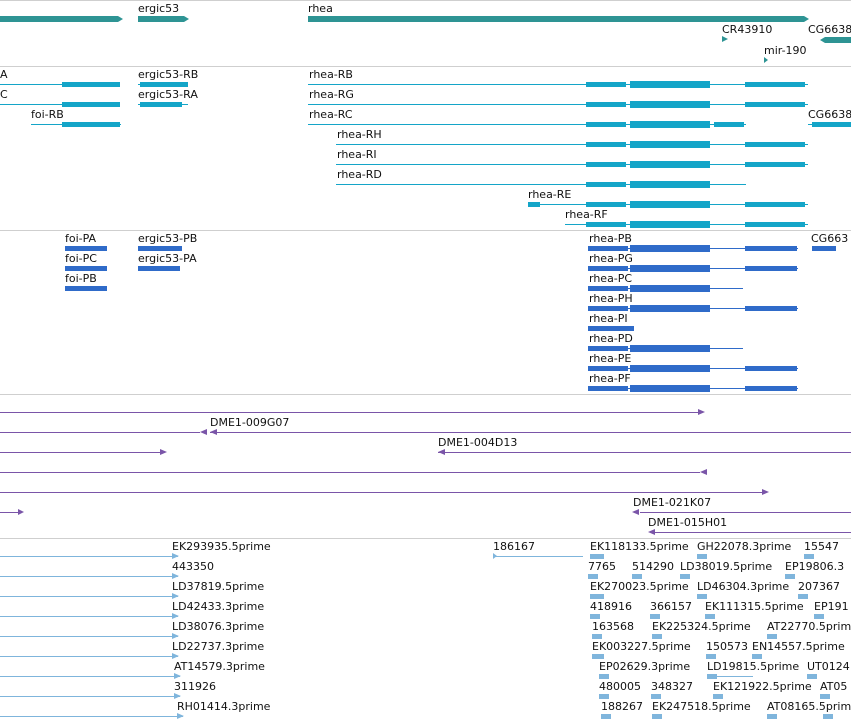 The height and width of the screenshot is (722, 851). I want to click on est-label: EN14557.5prime, so click(798, 646).